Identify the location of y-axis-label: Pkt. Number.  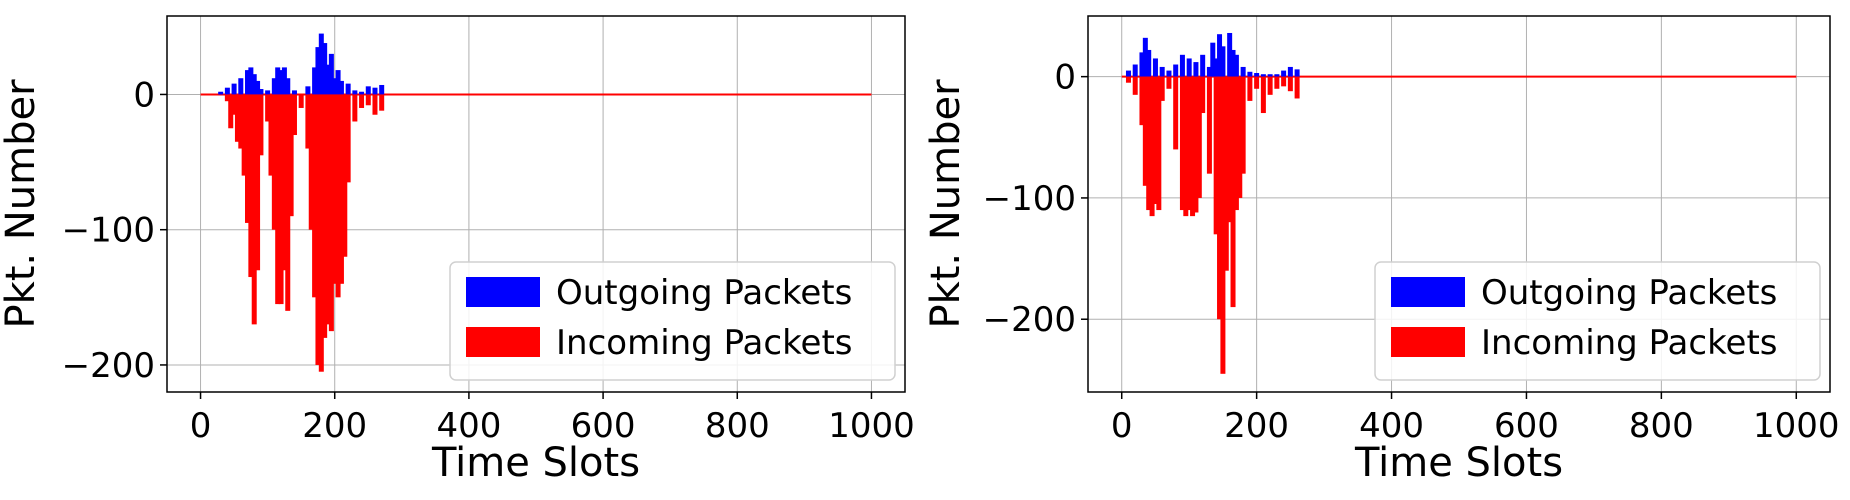
(946, 204).